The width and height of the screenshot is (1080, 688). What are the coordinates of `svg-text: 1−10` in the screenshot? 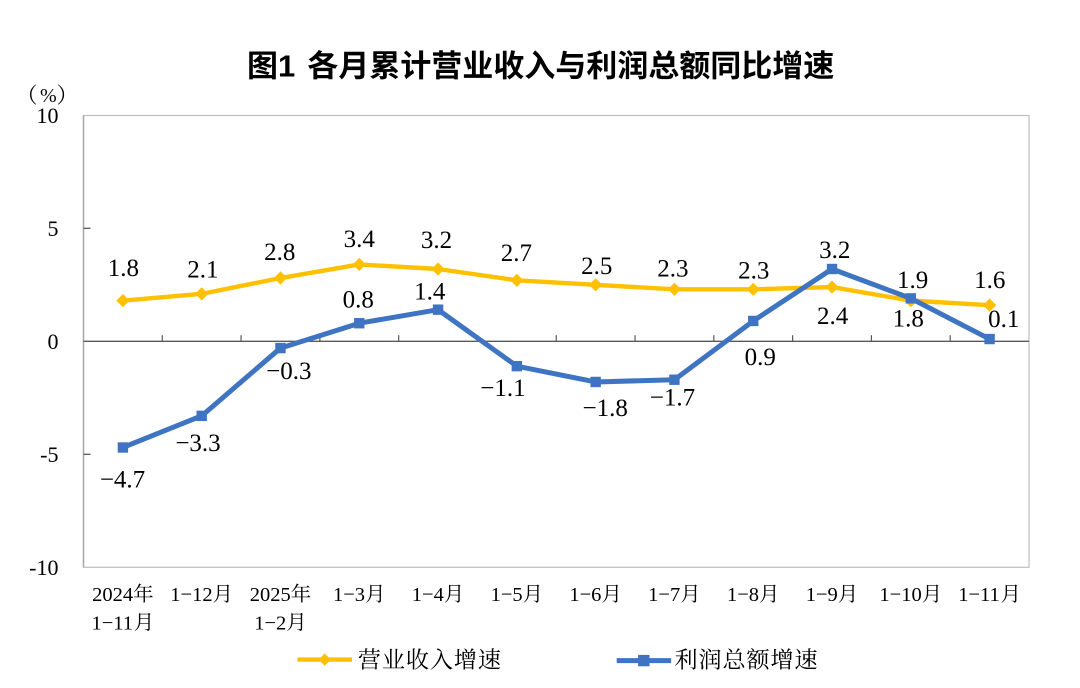 It's located at (900, 595).